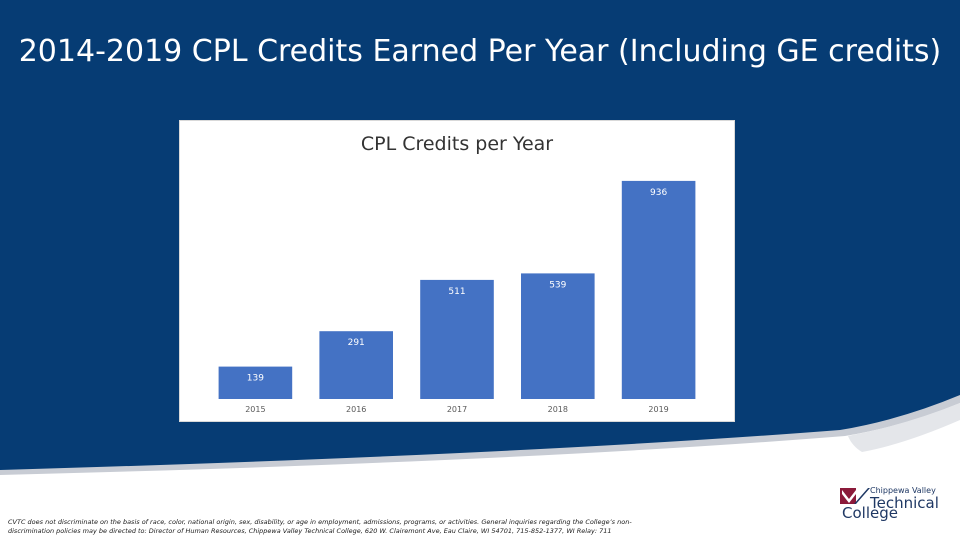  I want to click on bar-2017, so click(457, 339).